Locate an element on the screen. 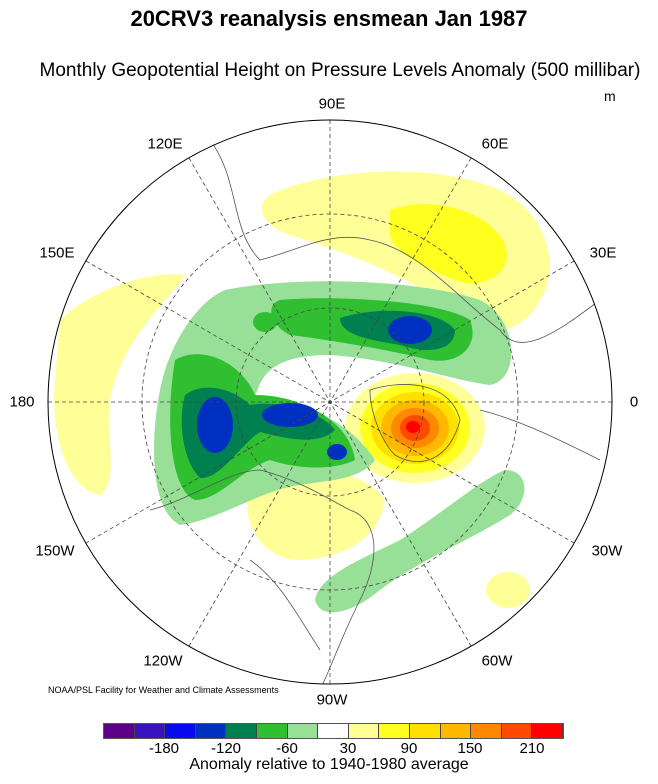 The width and height of the screenshot is (658, 784). negative-min-pacific is located at coordinates (215, 425).